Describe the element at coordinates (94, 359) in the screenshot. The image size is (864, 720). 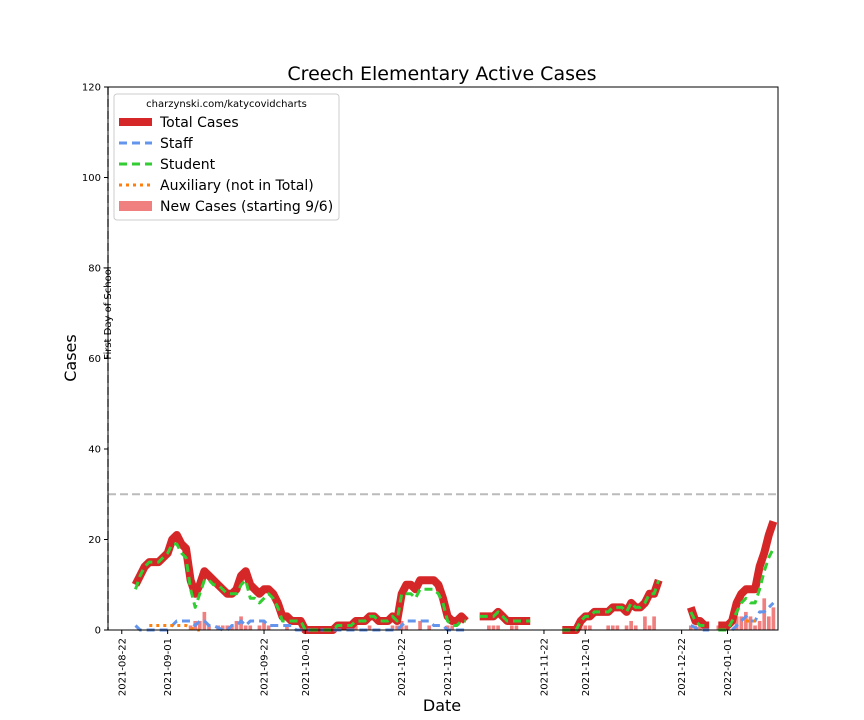
I see `y-tick-label-3: 60` at that location.